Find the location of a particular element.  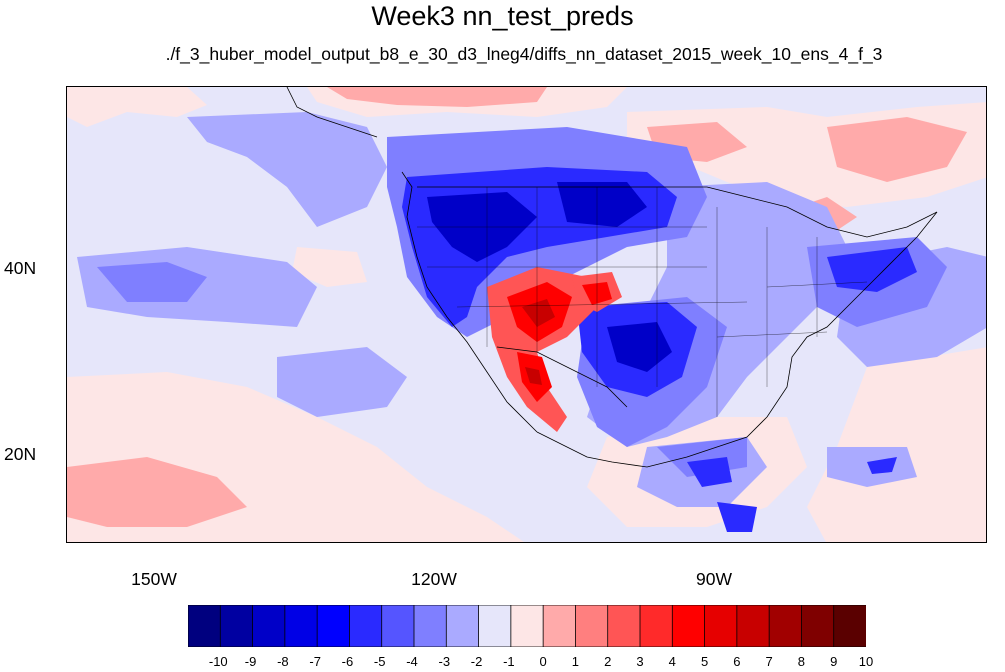

colorbar-tick-label: -5 is located at coordinates (379, 661).